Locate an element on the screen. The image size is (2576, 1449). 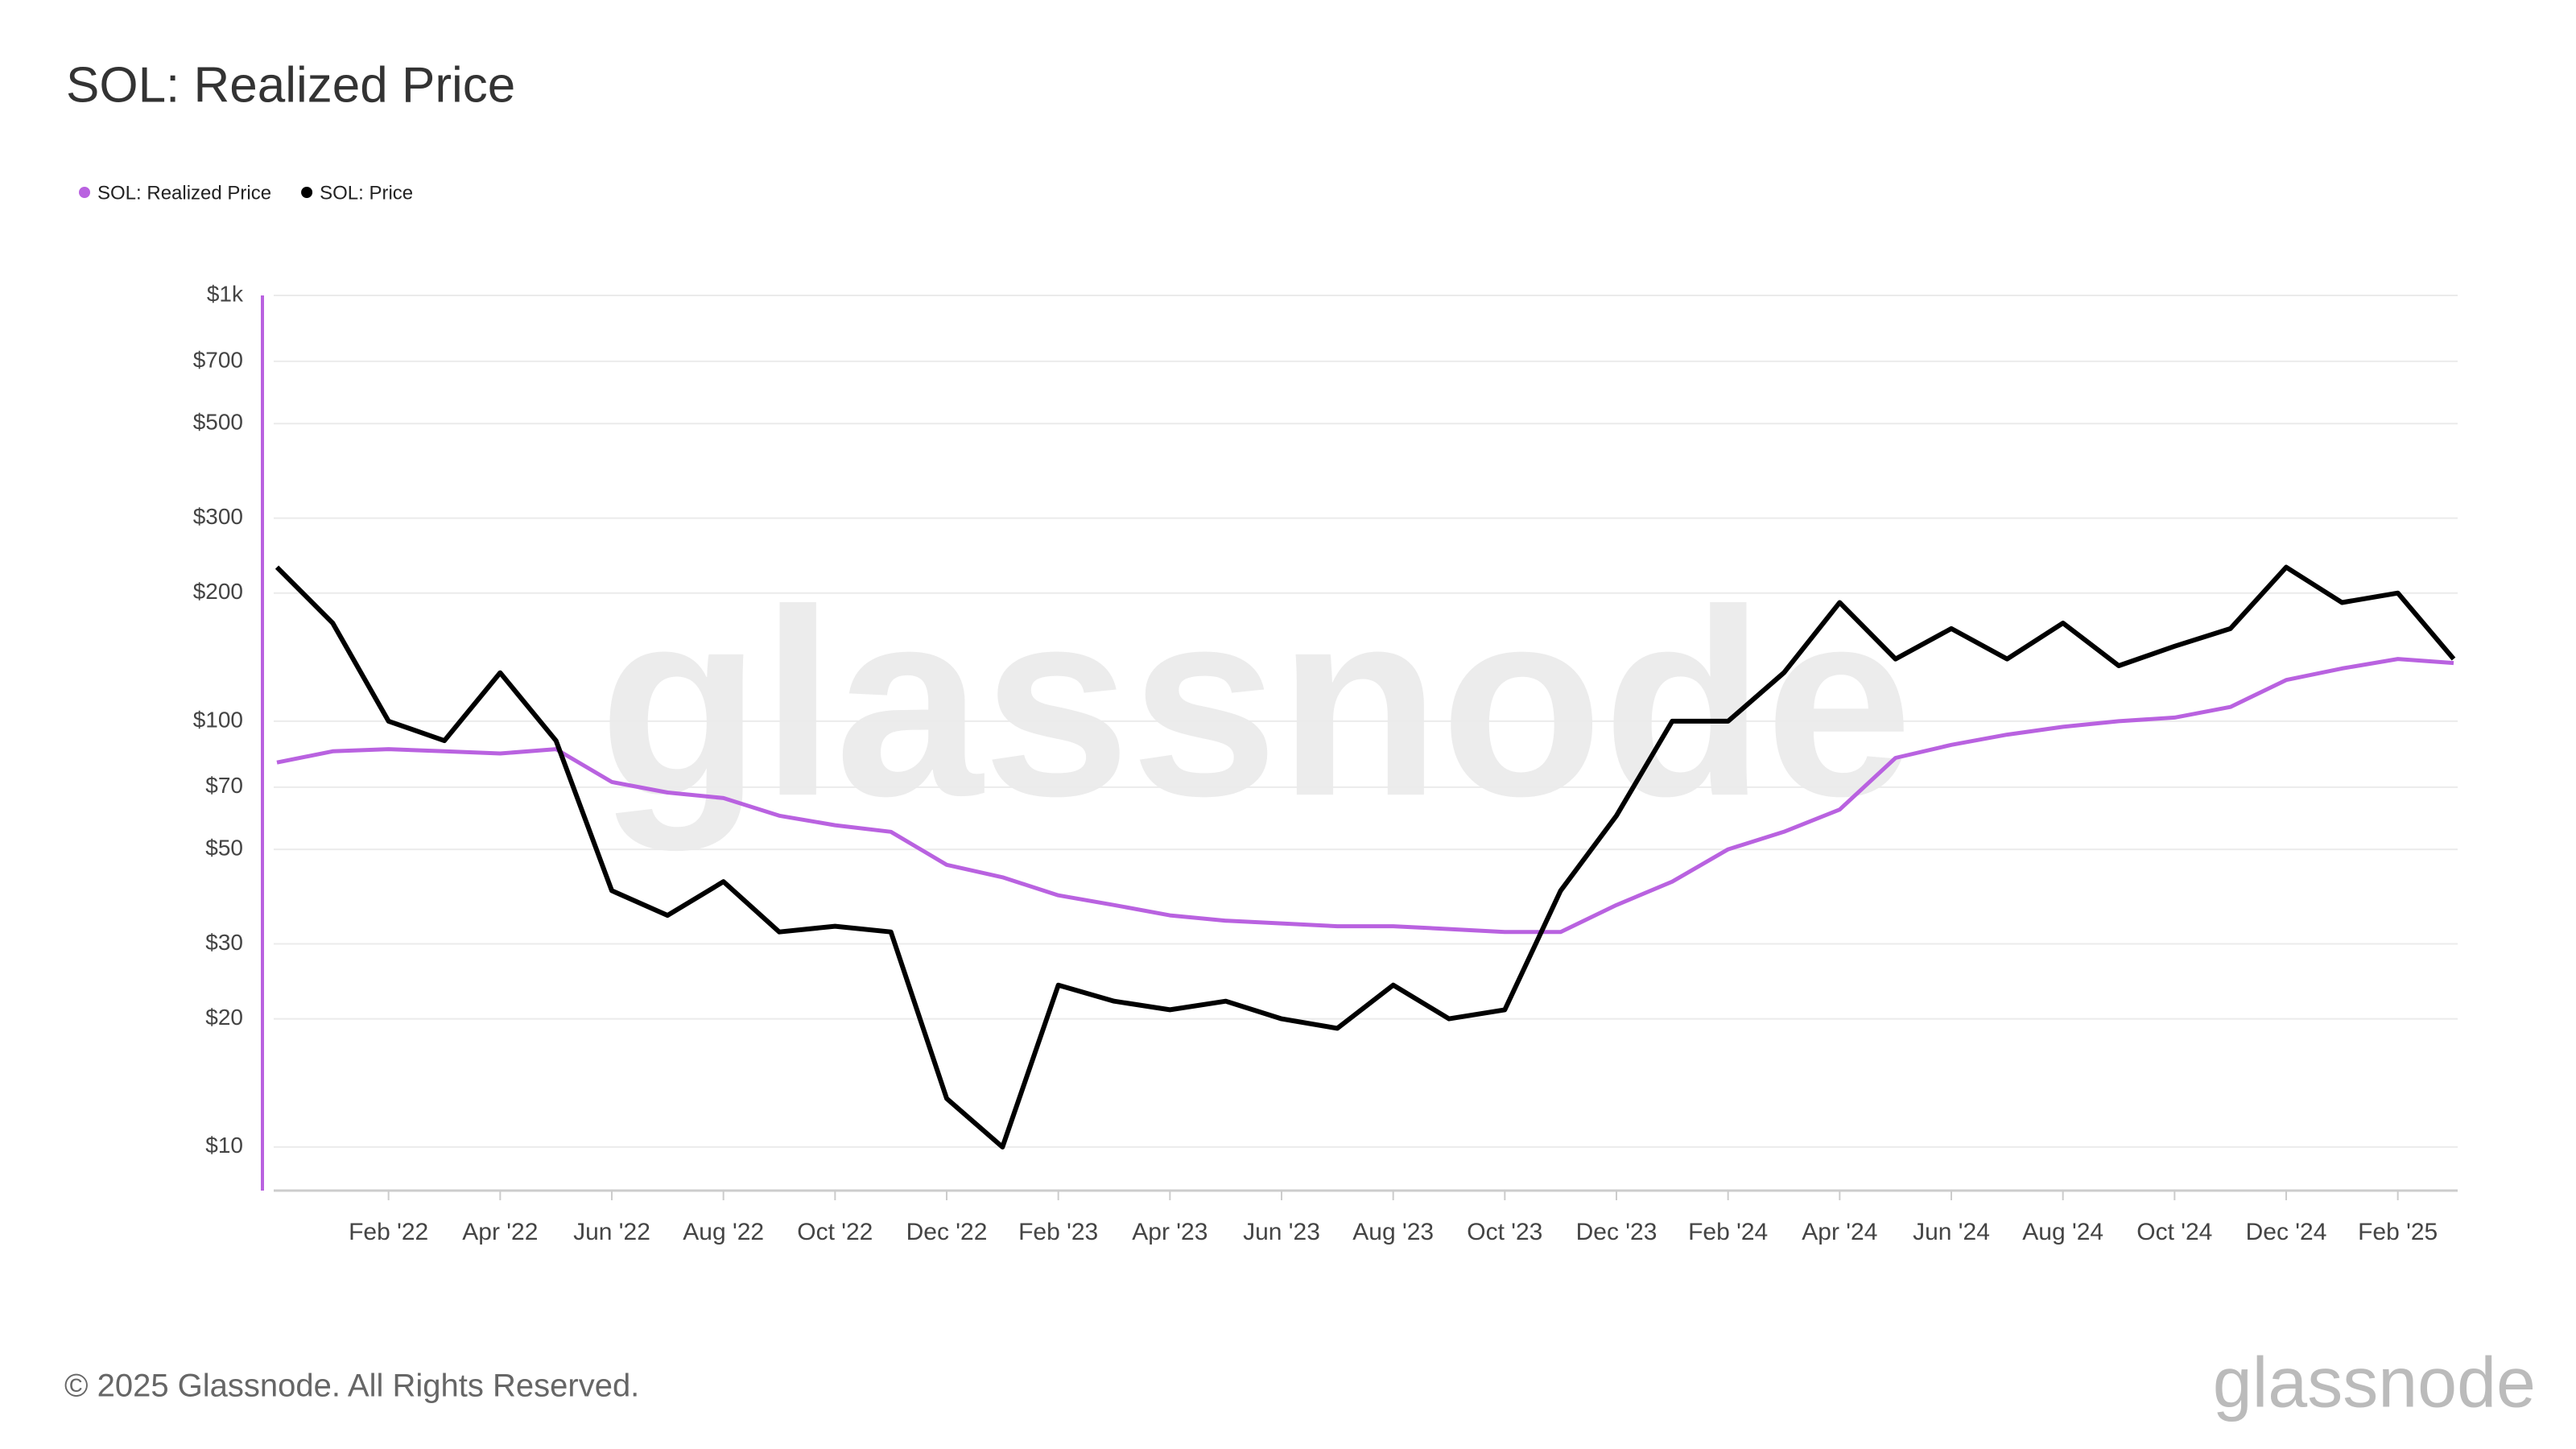
y-tick-label: $70 is located at coordinates (224, 785).